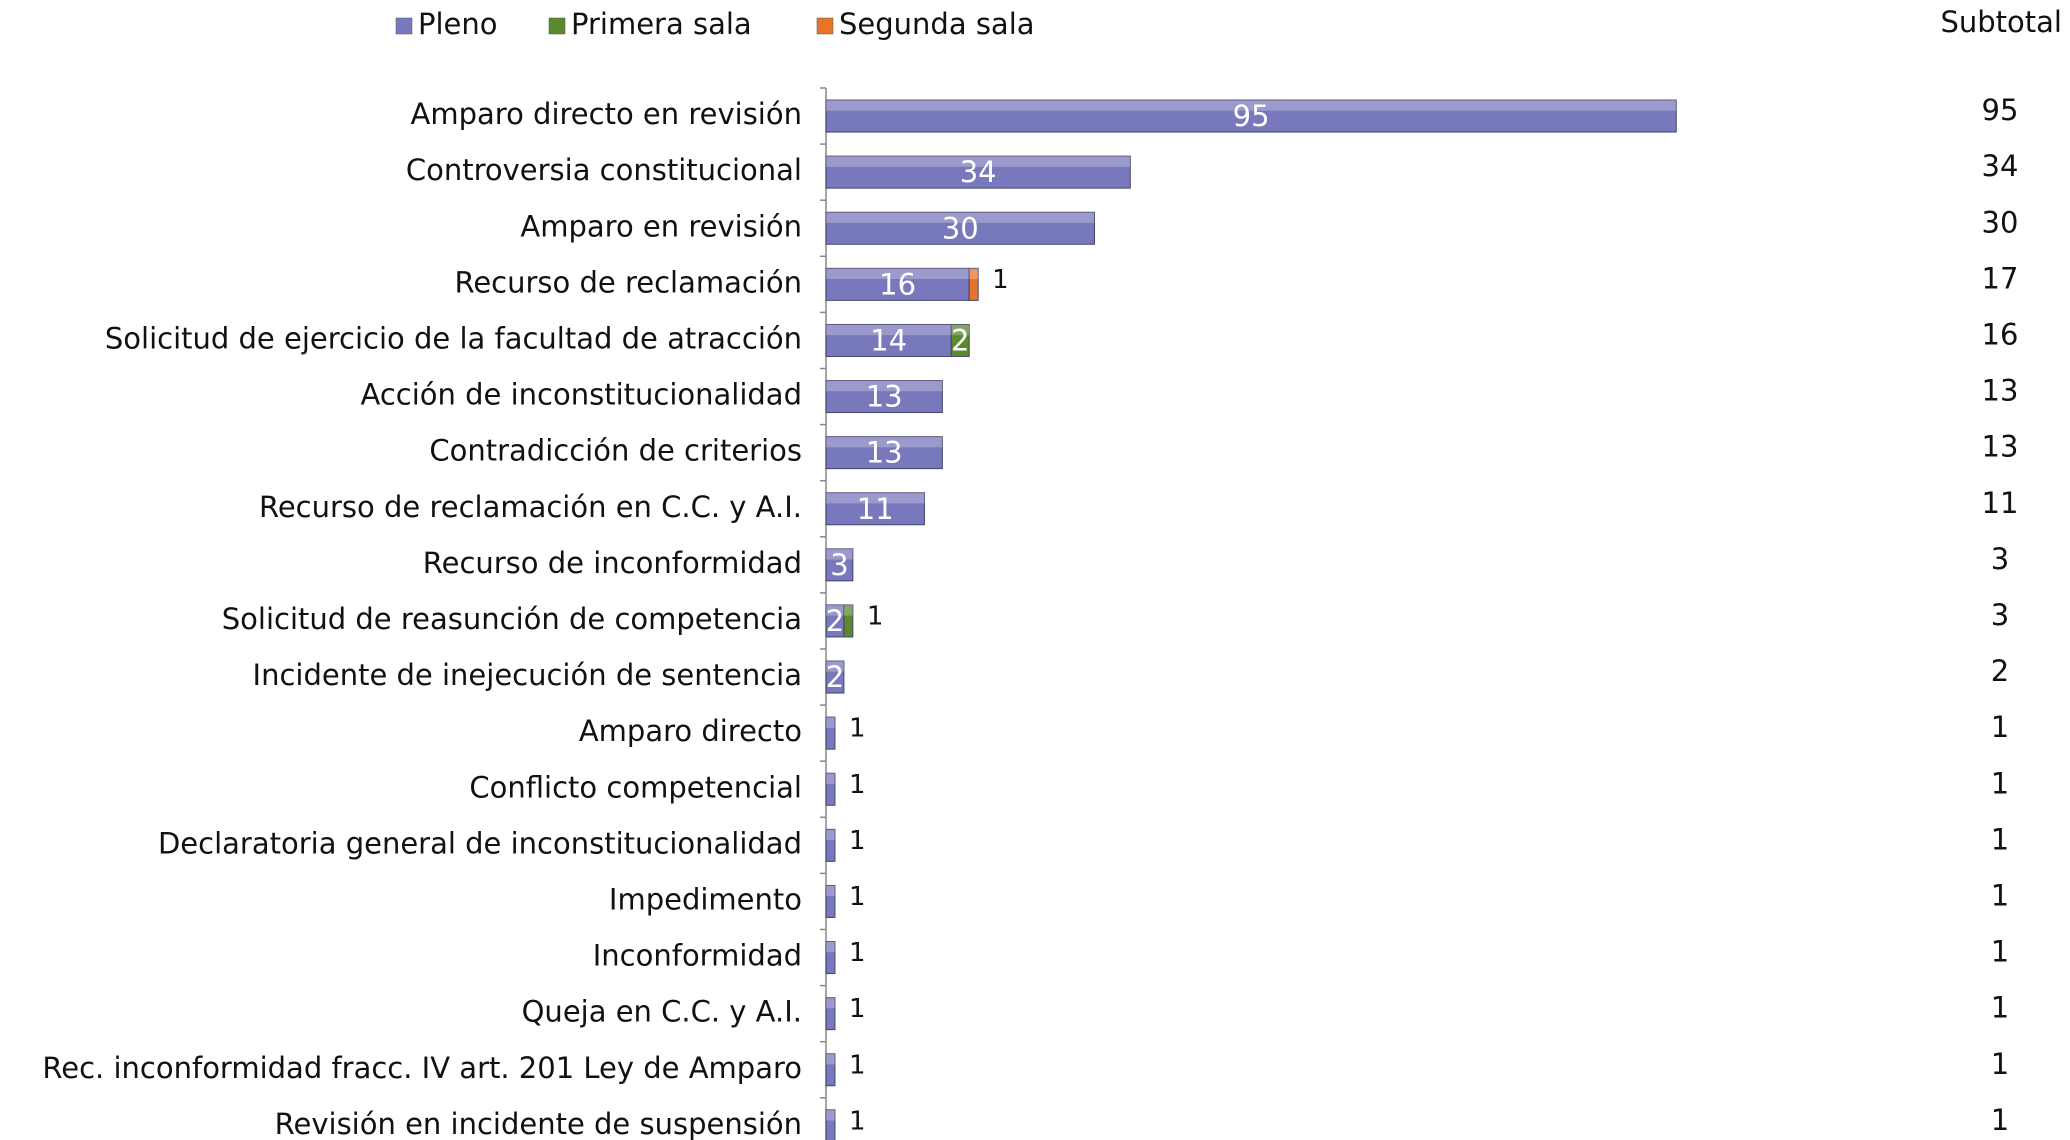  What do you see at coordinates (661, 226) in the screenshot?
I see `category-label: Amparo en revisión` at bounding box center [661, 226].